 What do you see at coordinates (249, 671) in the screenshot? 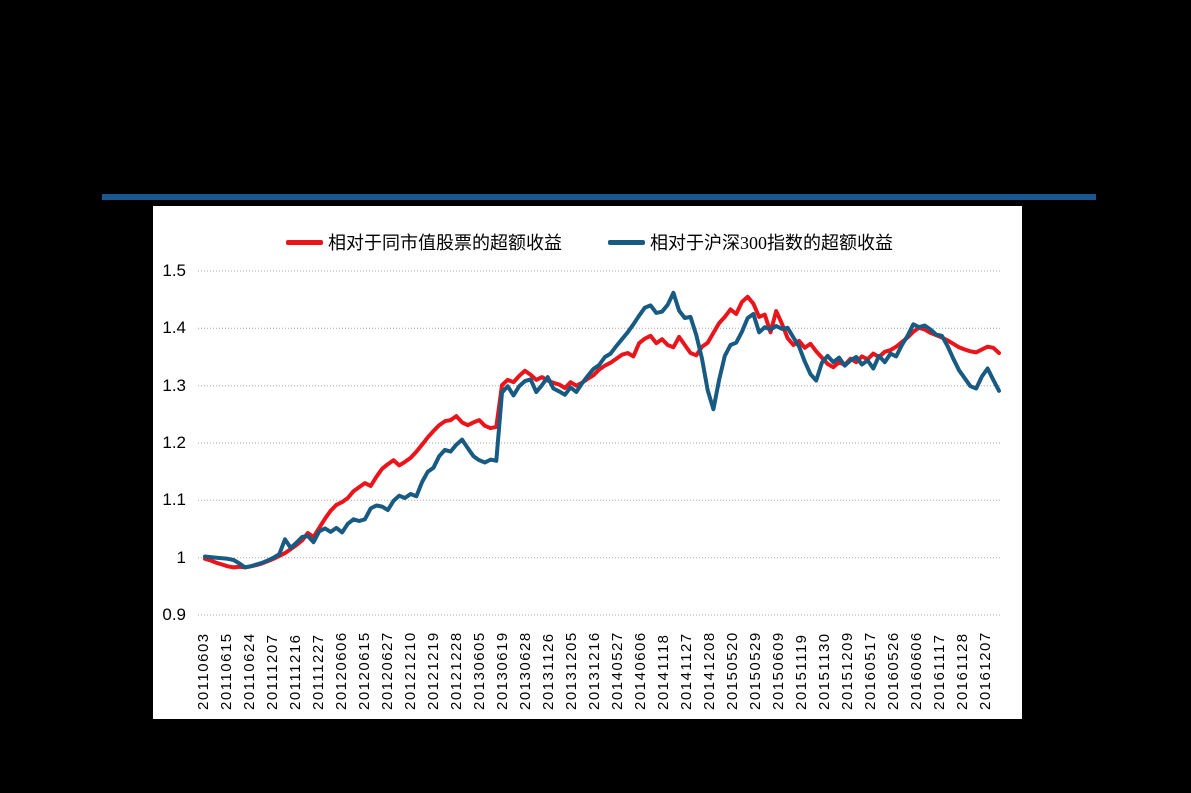
I see `x-tick-label: 20110624` at bounding box center [249, 671].